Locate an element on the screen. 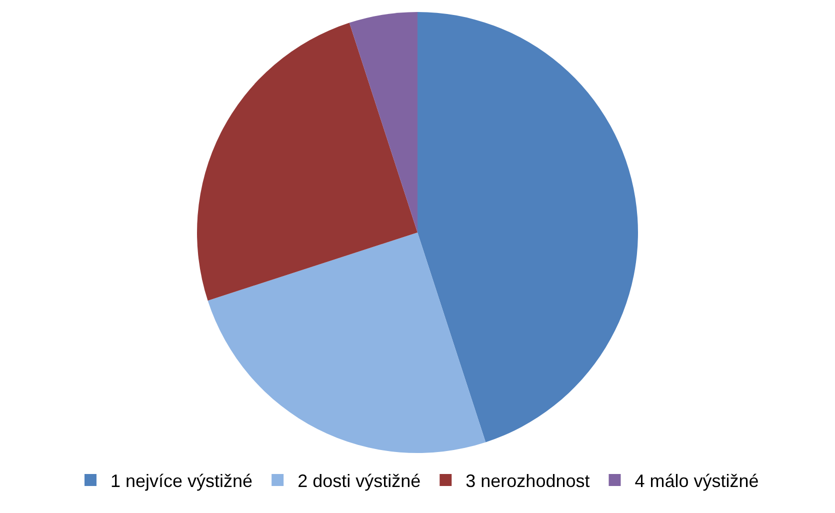  legend-label: 2 dosti výstižné is located at coordinates (359, 481).